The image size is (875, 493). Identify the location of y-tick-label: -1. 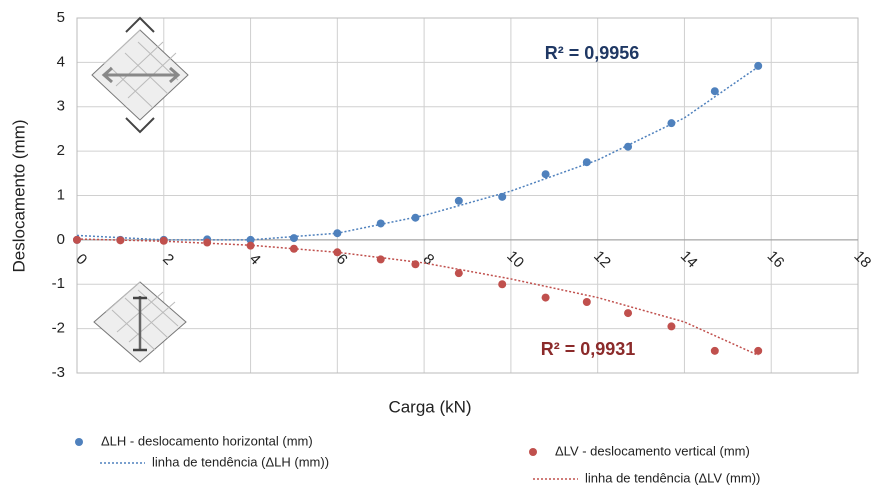
(58, 283).